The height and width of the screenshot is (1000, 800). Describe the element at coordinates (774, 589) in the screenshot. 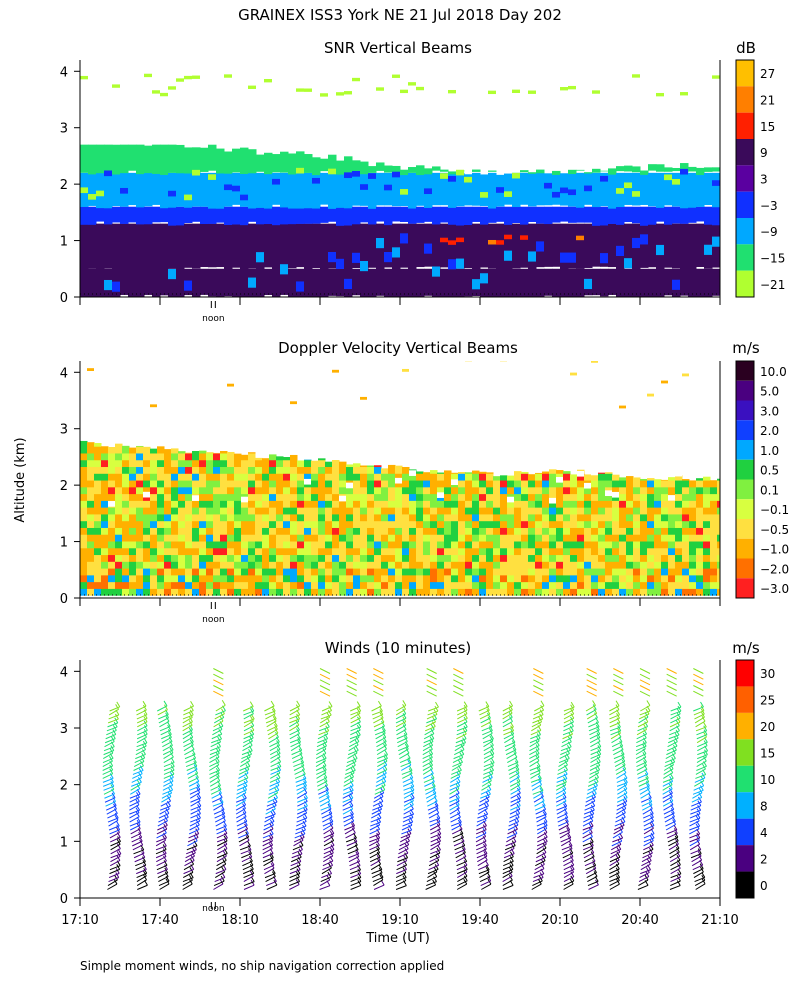

I see `colorbar-label: −3.0` at that location.